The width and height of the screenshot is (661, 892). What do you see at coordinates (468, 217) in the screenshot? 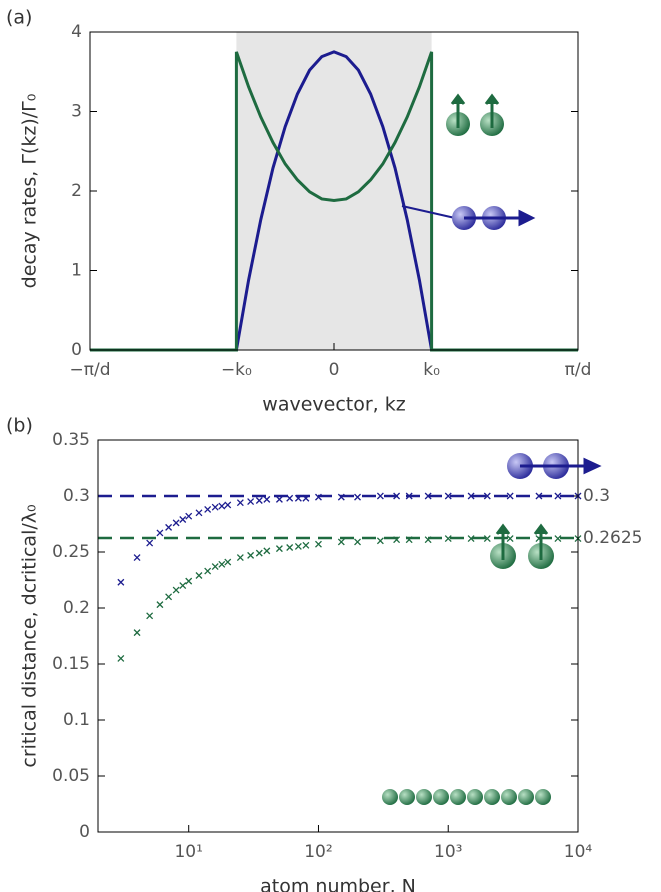
I see `blue-atoms-a` at bounding box center [468, 217].